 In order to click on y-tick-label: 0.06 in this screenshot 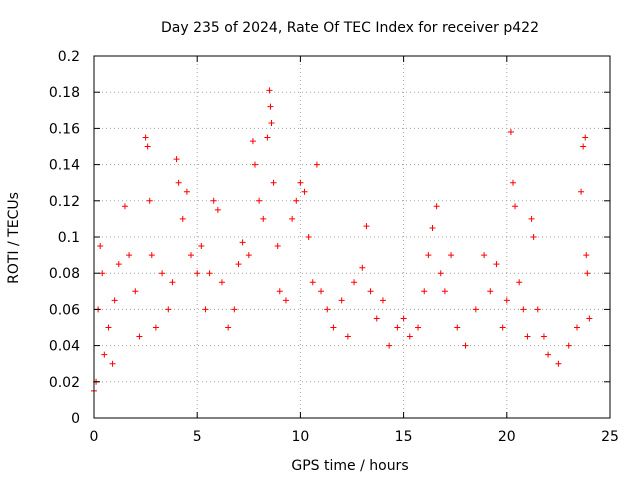, I will do `click(64, 310)`.